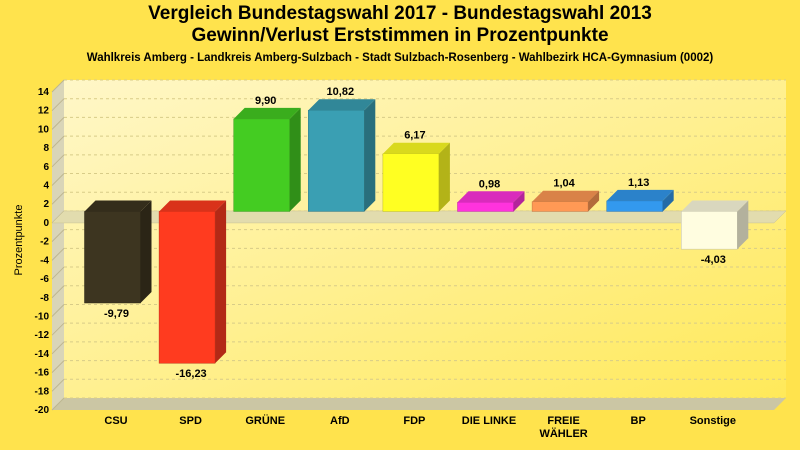 This screenshot has height=450, width=800. Describe the element at coordinates (46, 223) in the screenshot. I see `y-tick-label: 0` at that location.